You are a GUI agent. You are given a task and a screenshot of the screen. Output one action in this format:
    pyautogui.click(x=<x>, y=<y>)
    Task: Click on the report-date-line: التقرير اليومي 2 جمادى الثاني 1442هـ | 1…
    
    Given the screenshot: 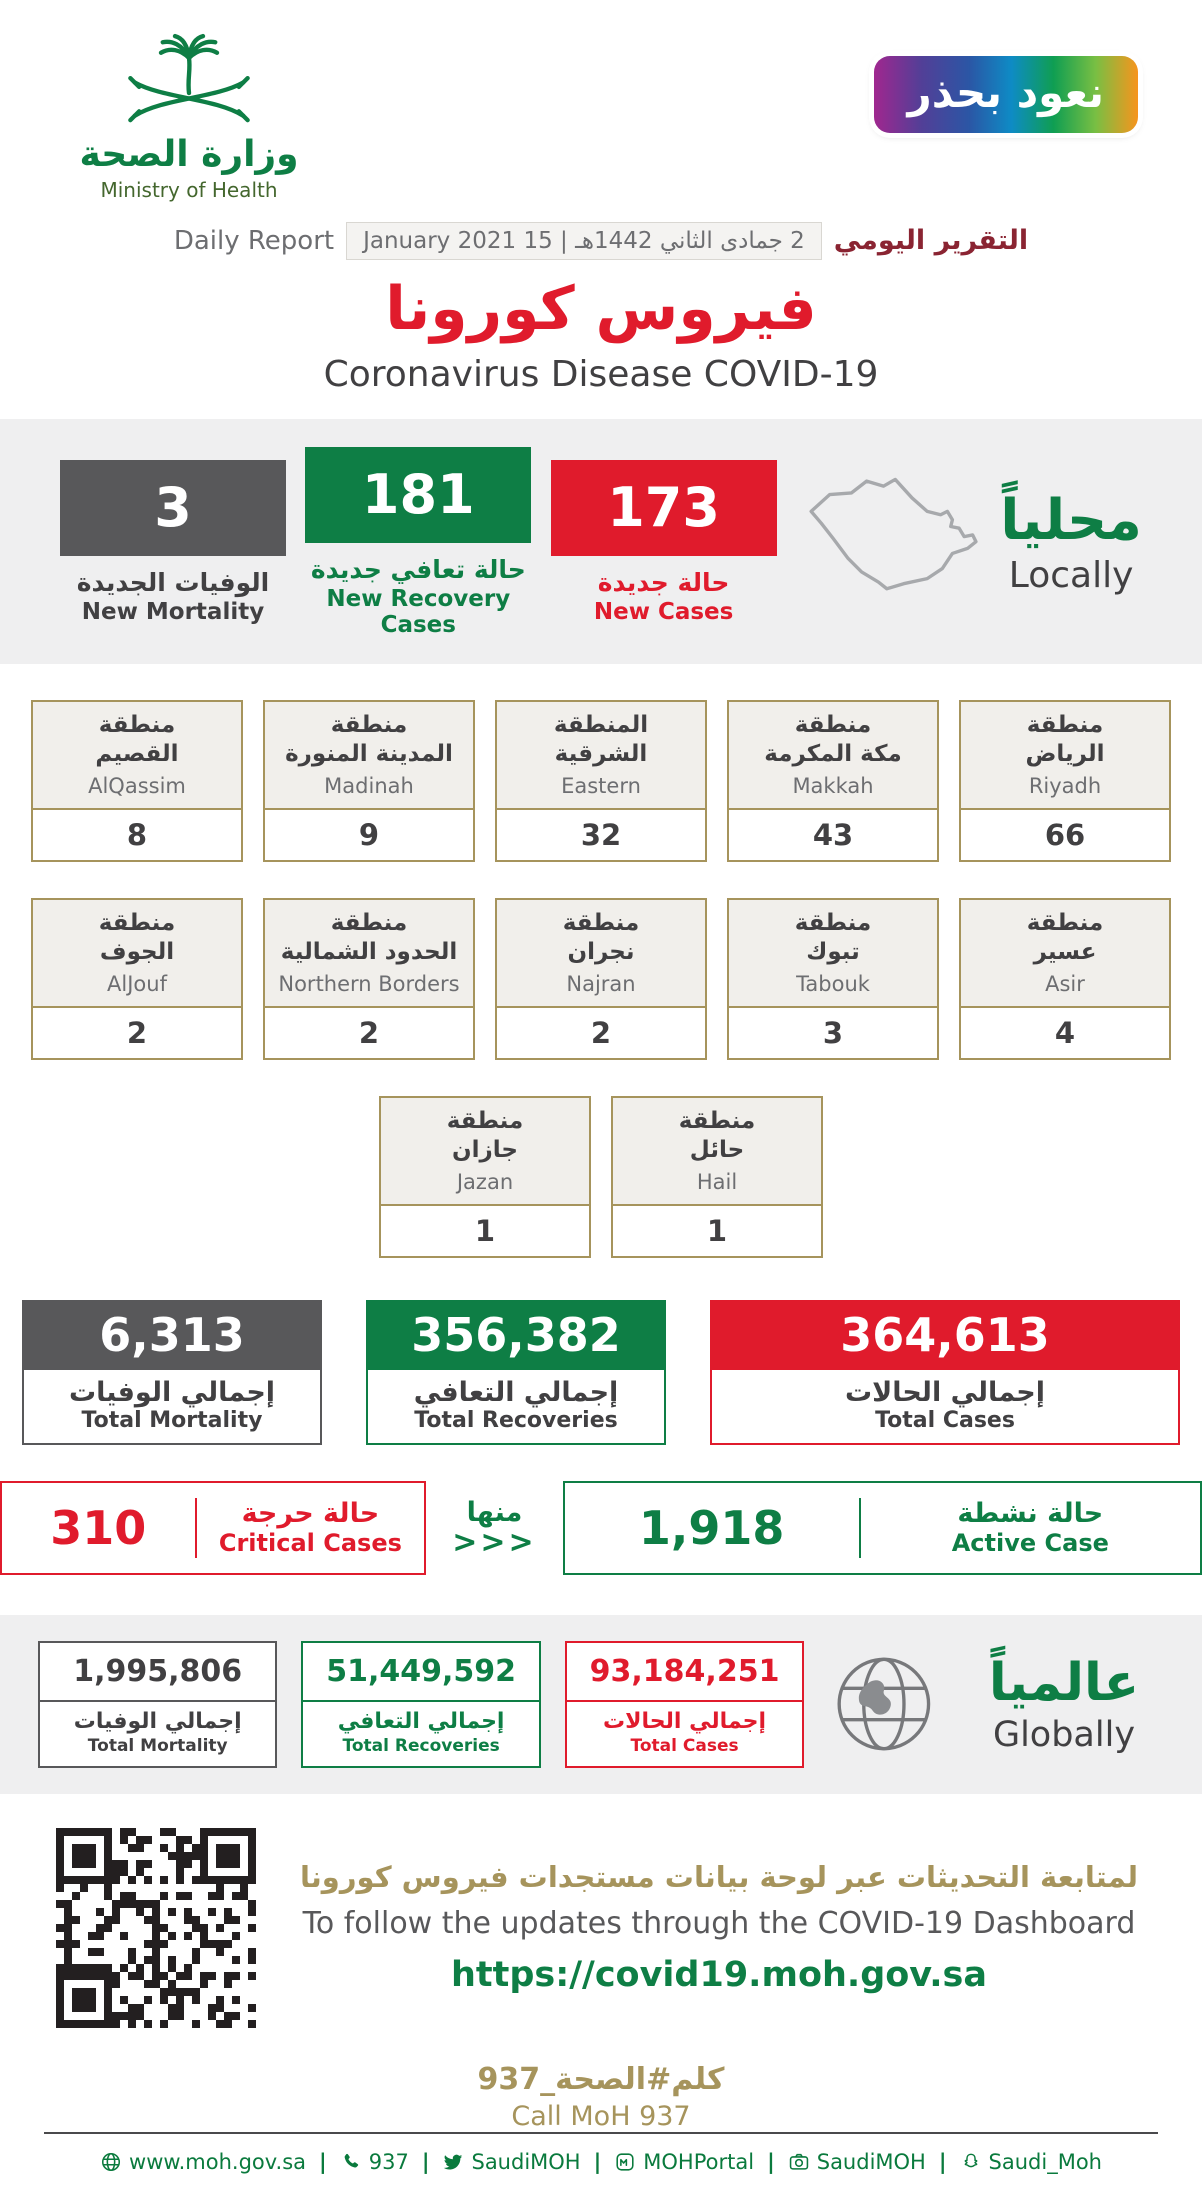 What is the action you would take?
    pyautogui.click(x=601, y=240)
    